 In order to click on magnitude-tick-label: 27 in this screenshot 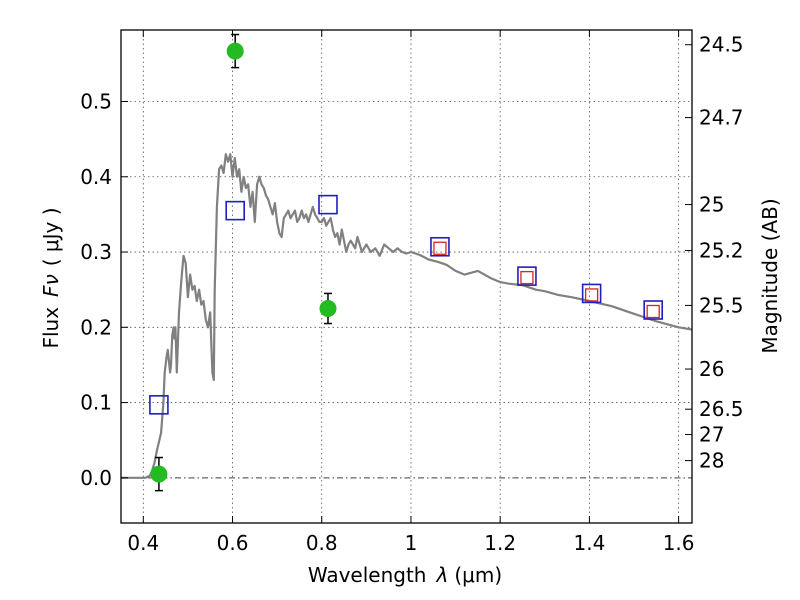, I will do `click(711, 435)`.